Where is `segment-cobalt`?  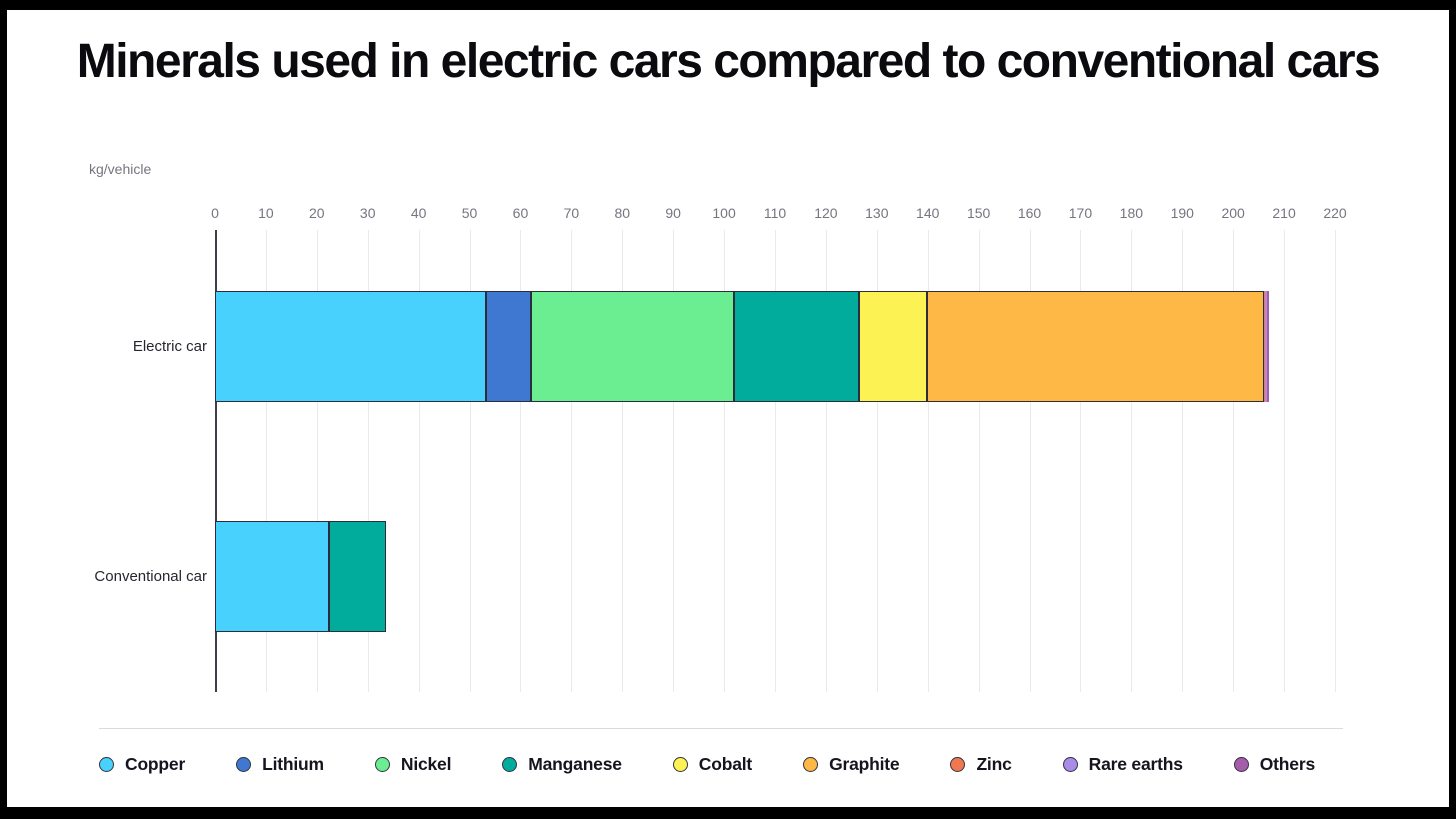 segment-cobalt is located at coordinates (893, 346).